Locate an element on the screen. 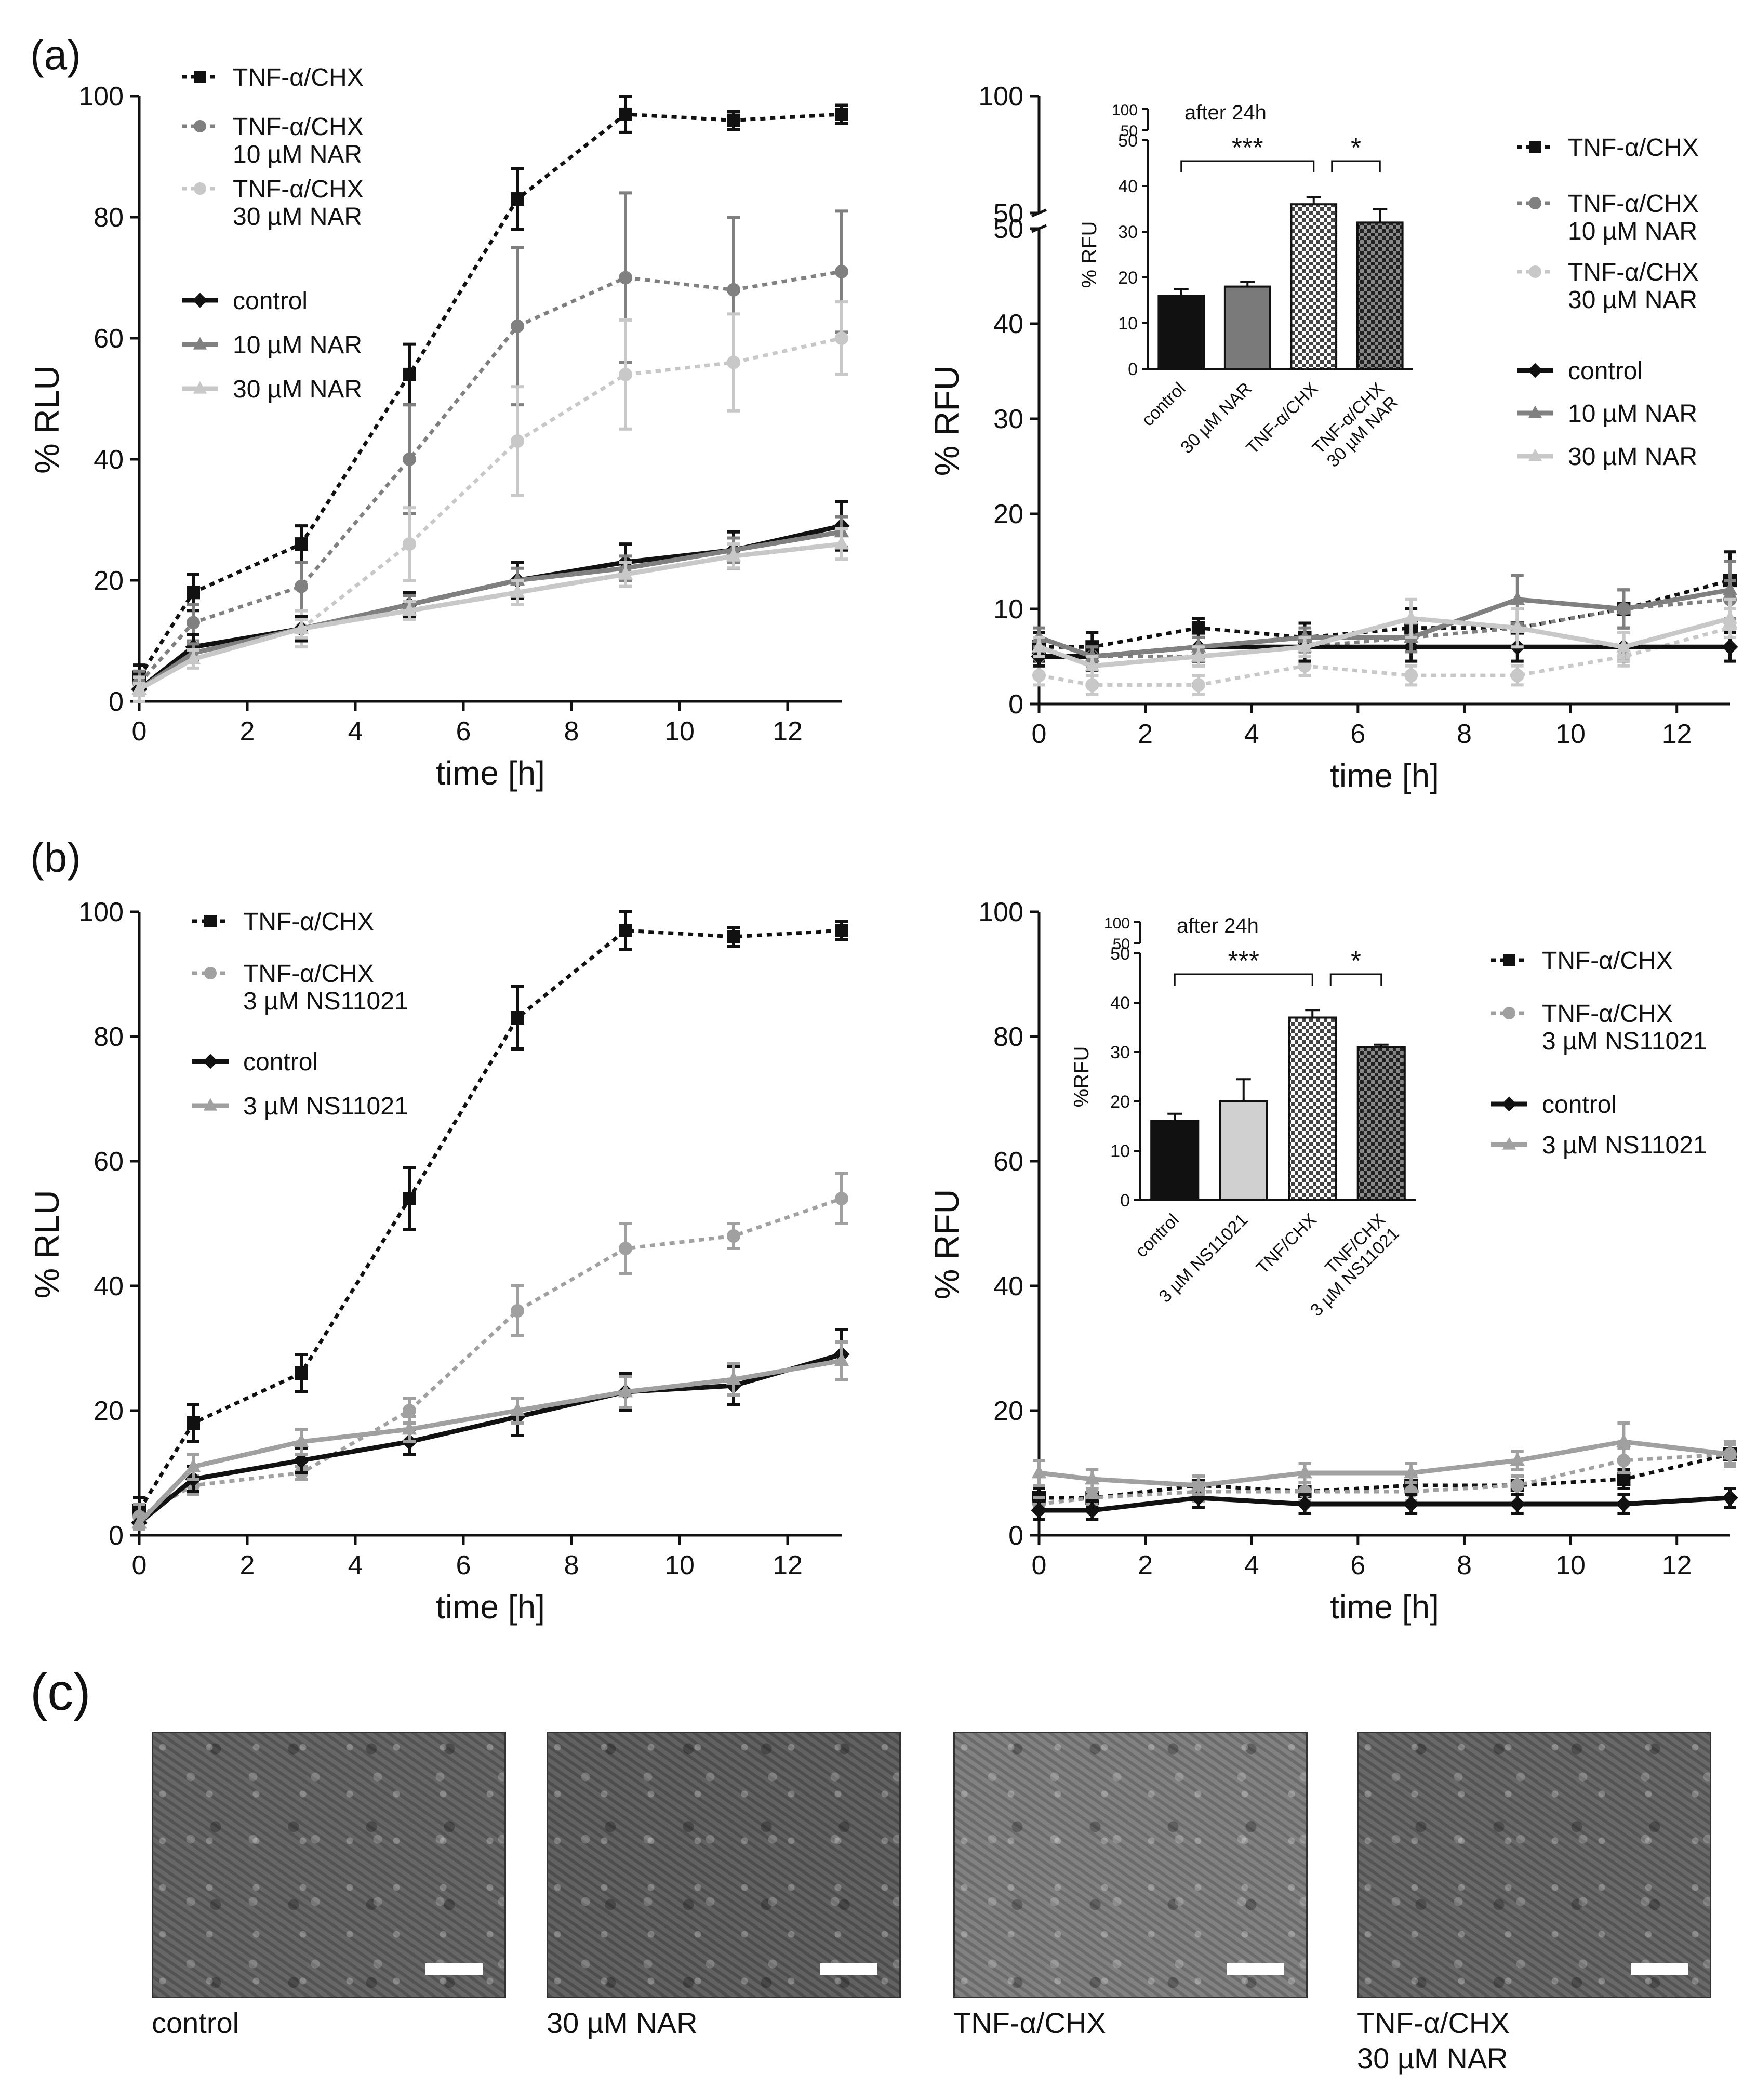 This screenshot has width=1757, height=2100. legend-label: 10 µM NAR is located at coordinates (1632, 414).